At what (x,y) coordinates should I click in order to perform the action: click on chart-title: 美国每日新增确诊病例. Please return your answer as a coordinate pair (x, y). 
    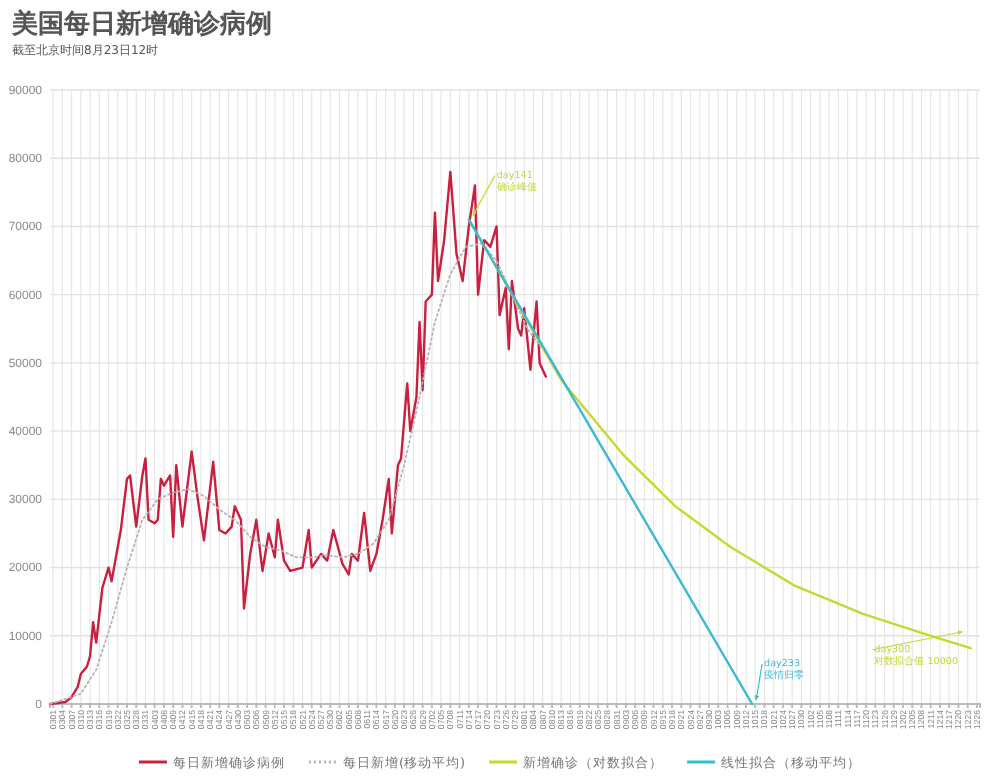
    Looking at the image, I should click on (141, 24).